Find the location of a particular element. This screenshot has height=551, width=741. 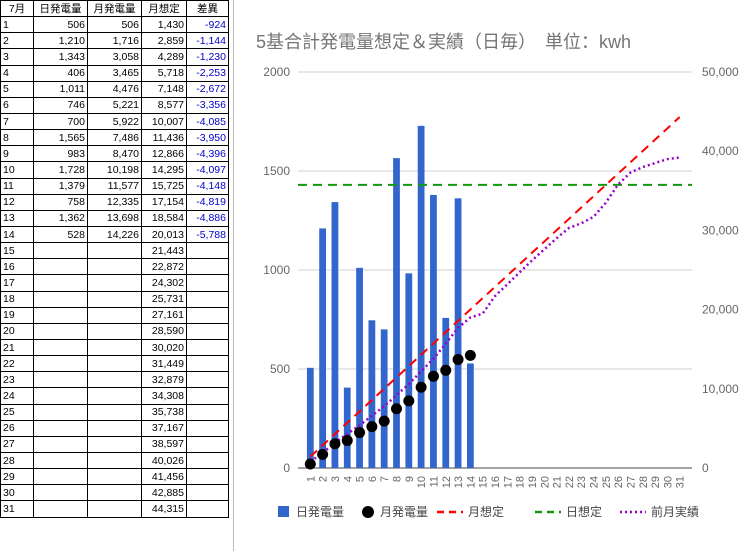

day-cell: 17 is located at coordinates (17, 283).